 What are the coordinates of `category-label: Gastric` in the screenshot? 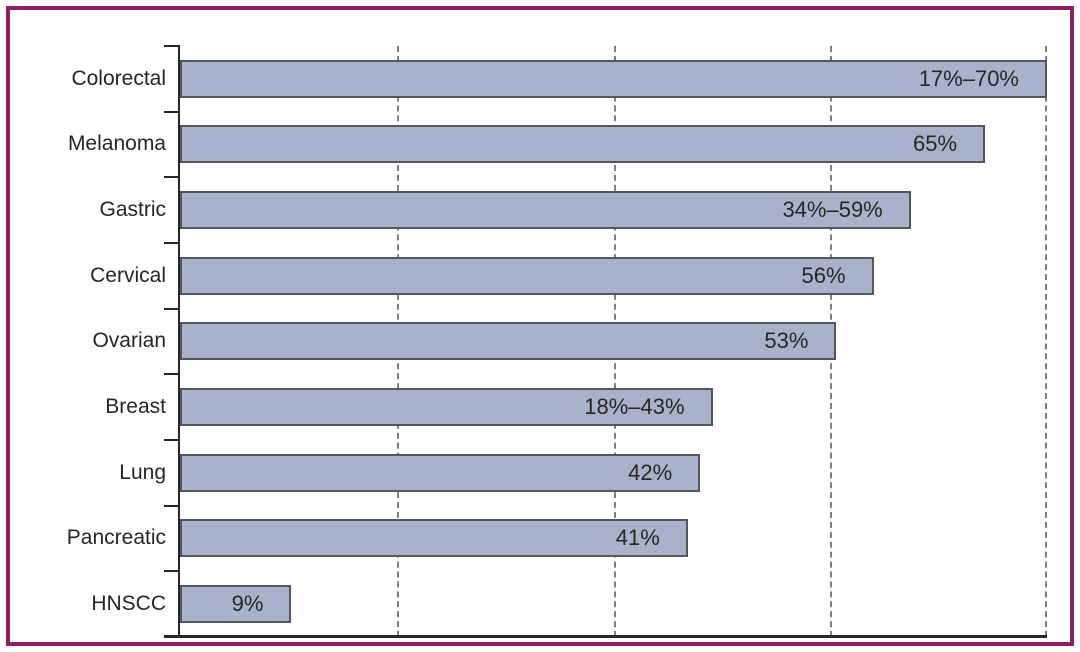 It's located at (132, 210).